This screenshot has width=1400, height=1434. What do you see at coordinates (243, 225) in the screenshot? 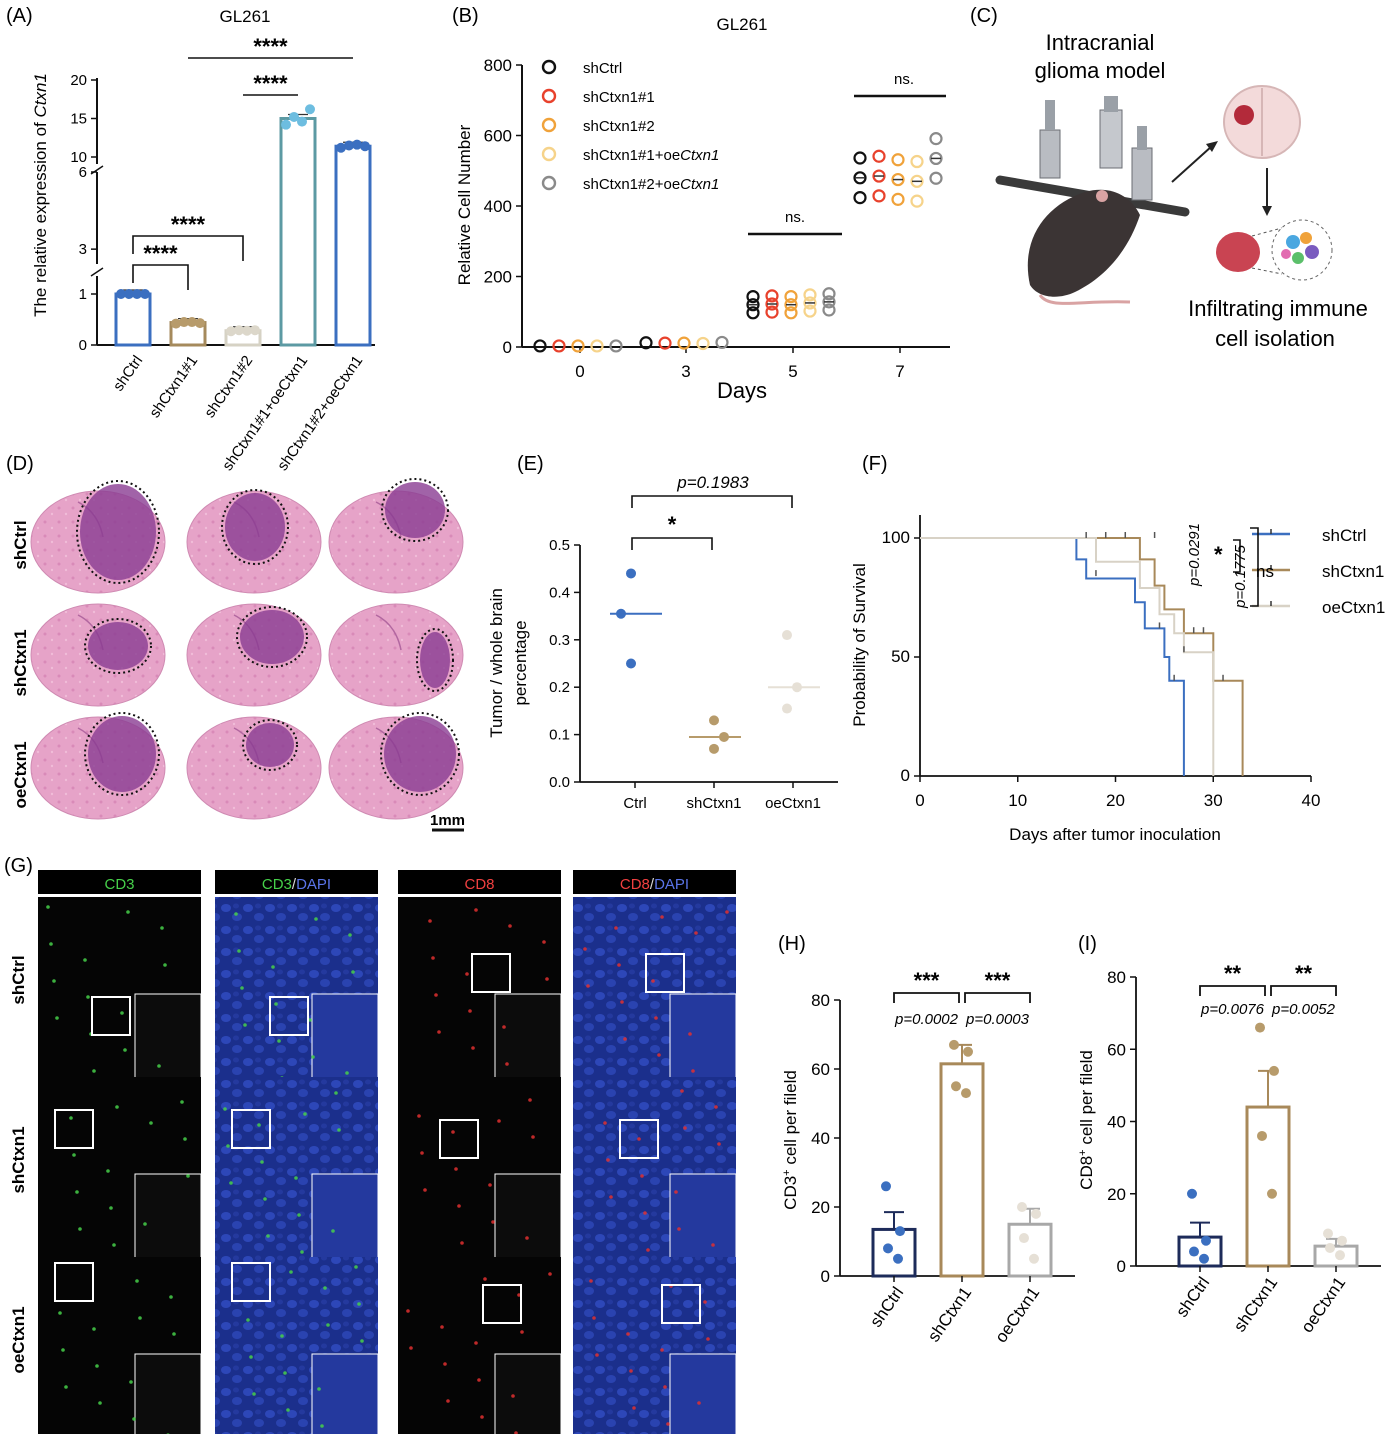
I see `panel-a-bars` at bounding box center [243, 225].